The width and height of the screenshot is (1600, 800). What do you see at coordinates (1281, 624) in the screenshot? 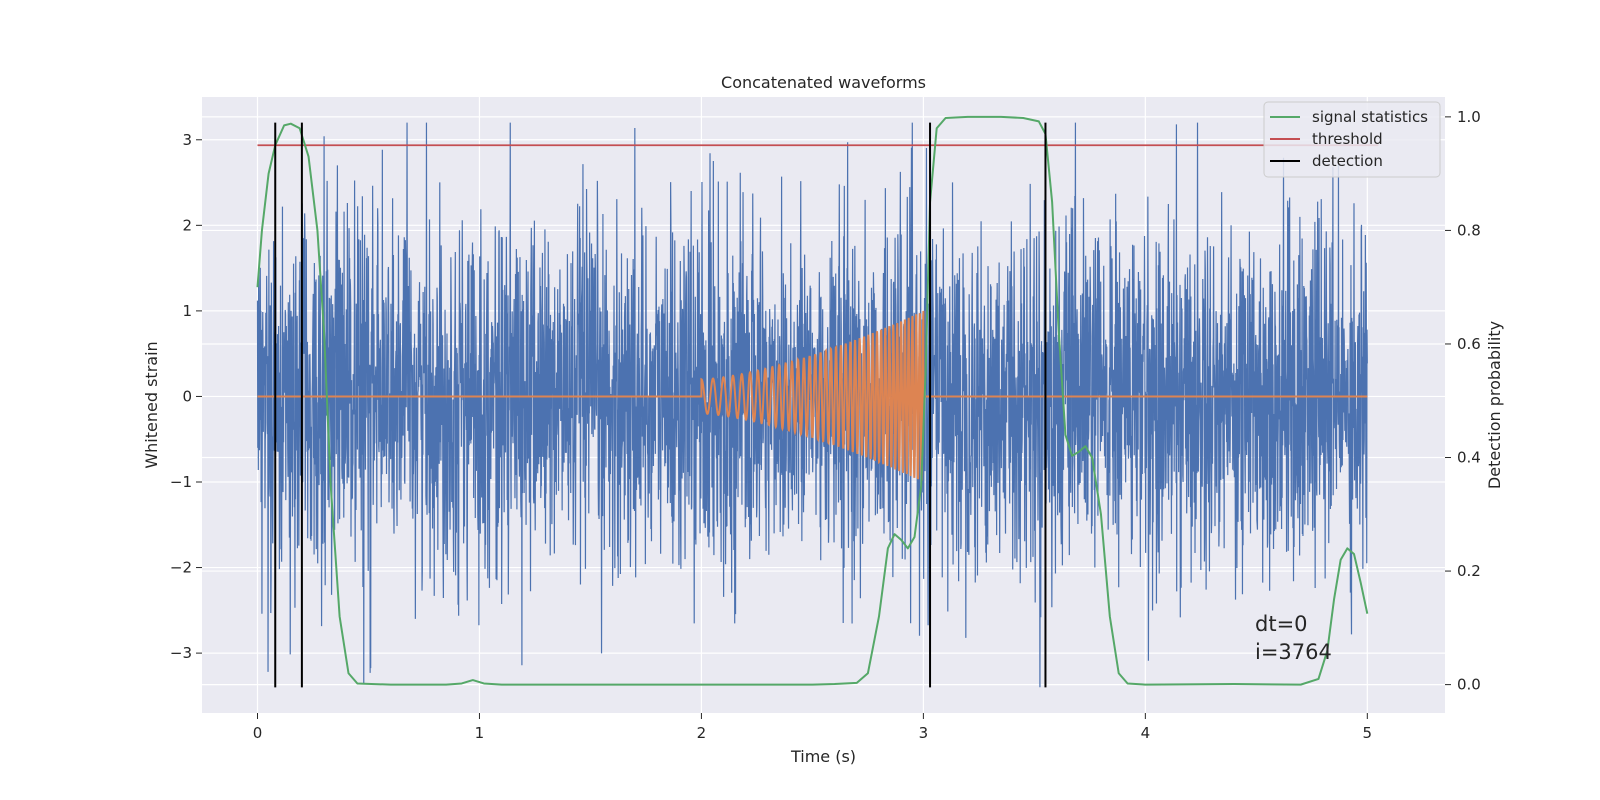
I see `annotation-dt: dt=0` at bounding box center [1281, 624].